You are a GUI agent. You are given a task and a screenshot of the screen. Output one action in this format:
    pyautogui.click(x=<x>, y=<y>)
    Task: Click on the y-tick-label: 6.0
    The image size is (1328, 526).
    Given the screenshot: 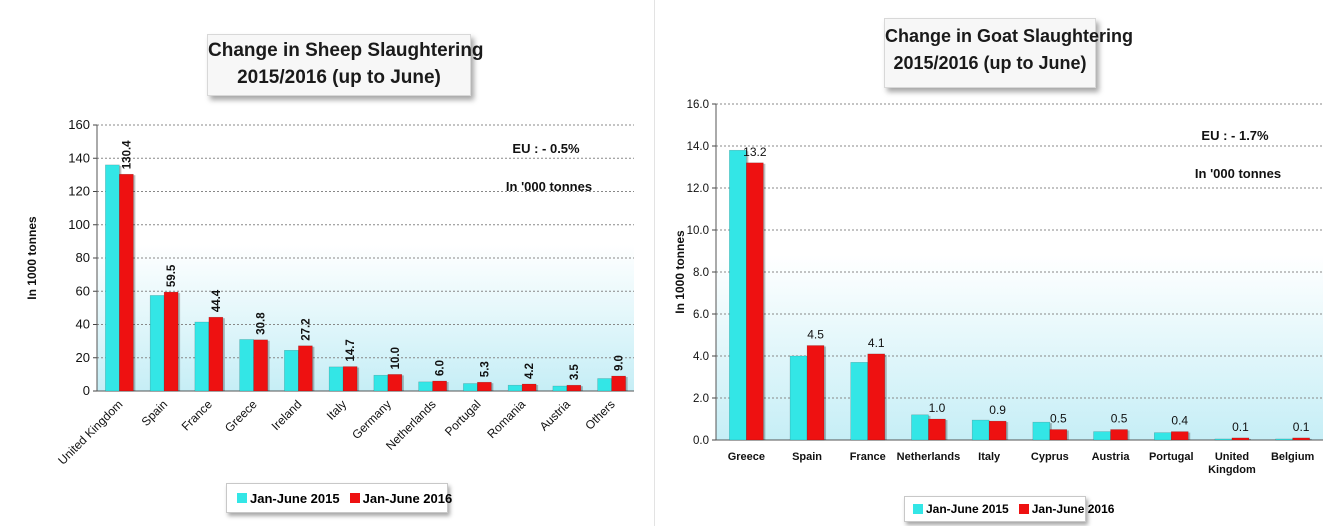 What is the action you would take?
    pyautogui.click(x=701, y=315)
    